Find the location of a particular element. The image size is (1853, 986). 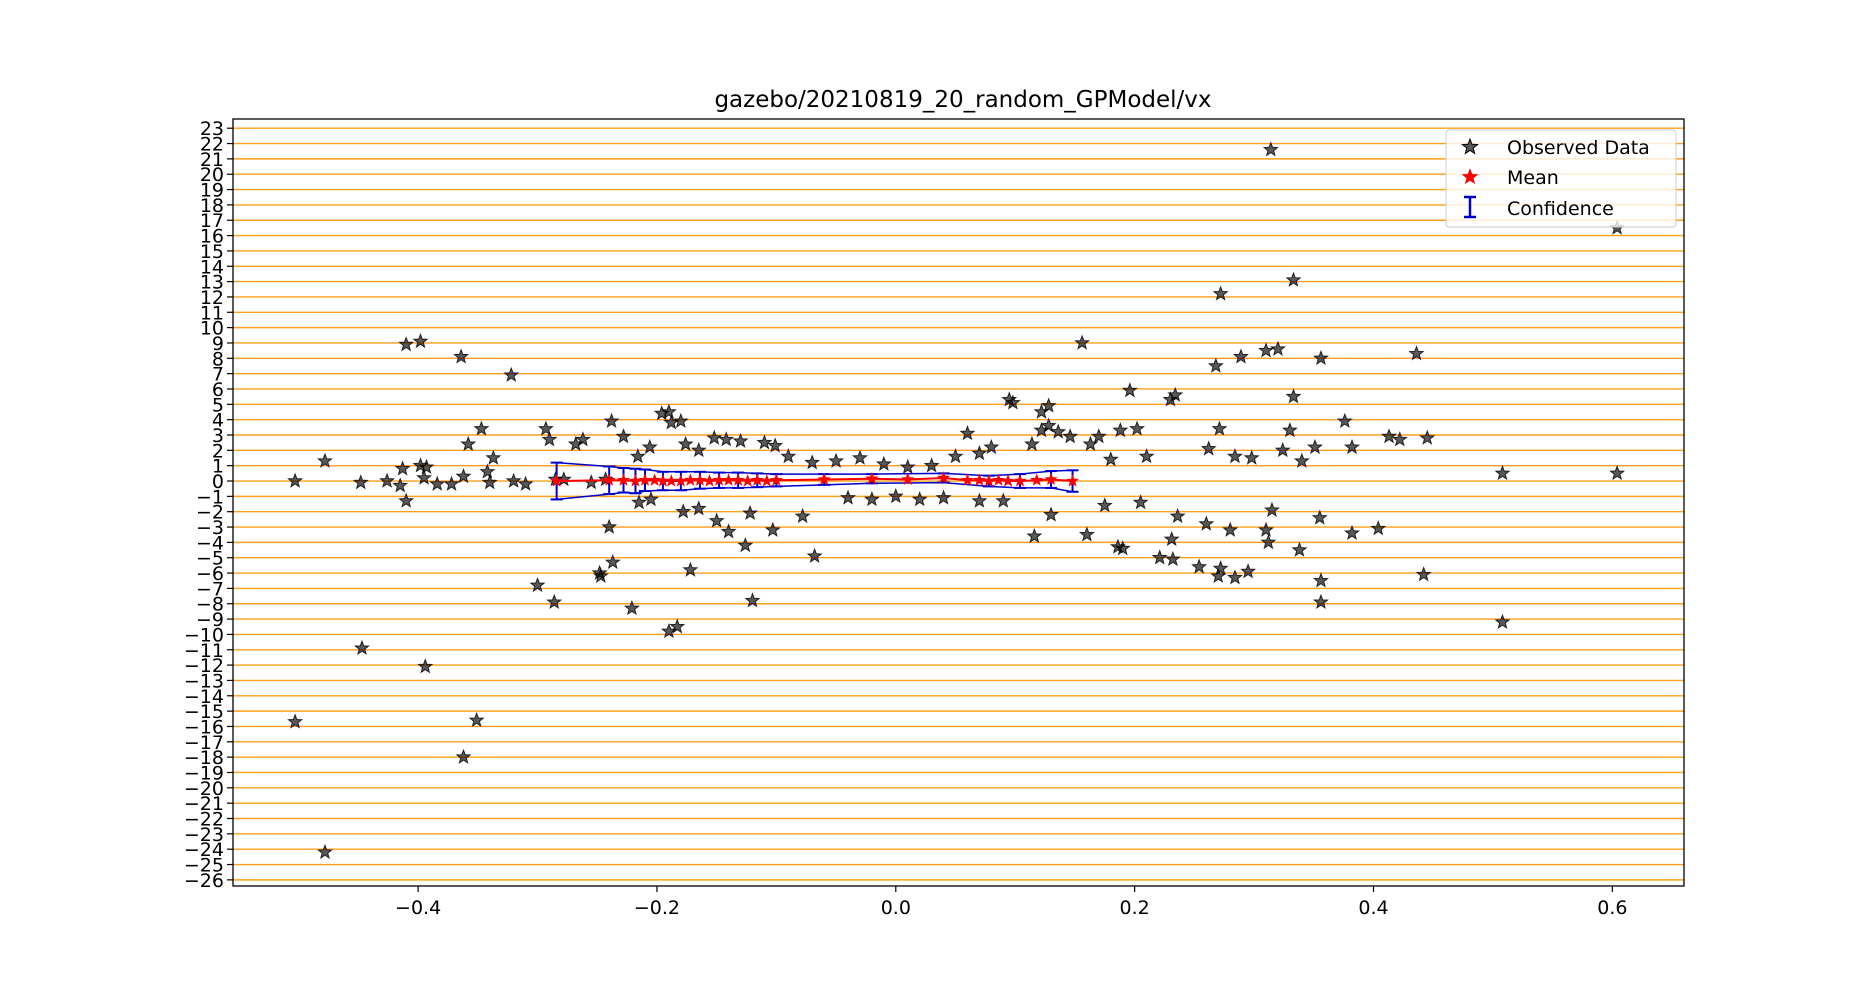

y-tick-label: −5 is located at coordinates (210, 559).